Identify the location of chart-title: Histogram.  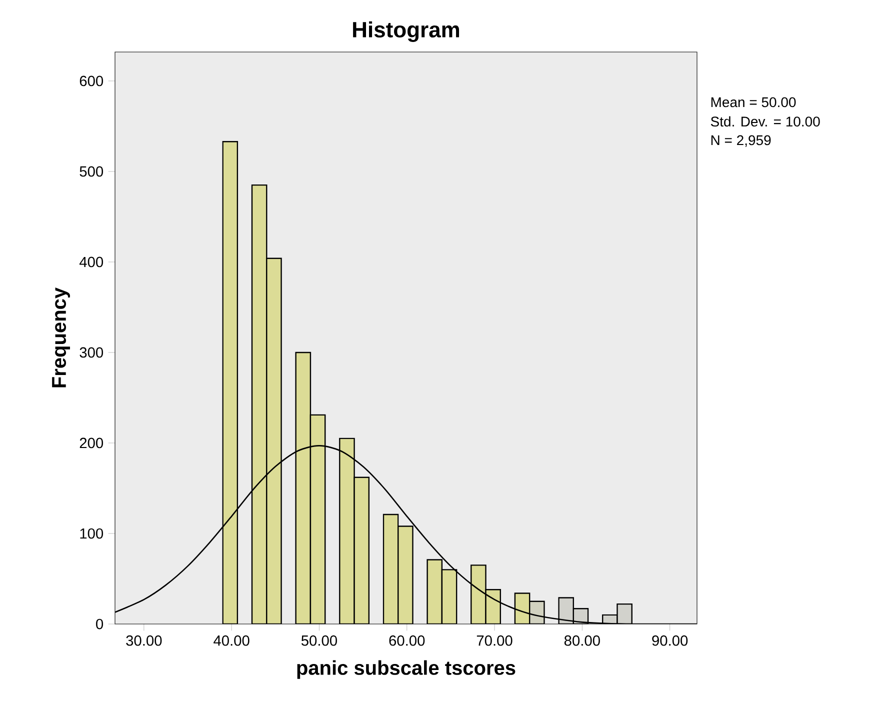
(406, 31).